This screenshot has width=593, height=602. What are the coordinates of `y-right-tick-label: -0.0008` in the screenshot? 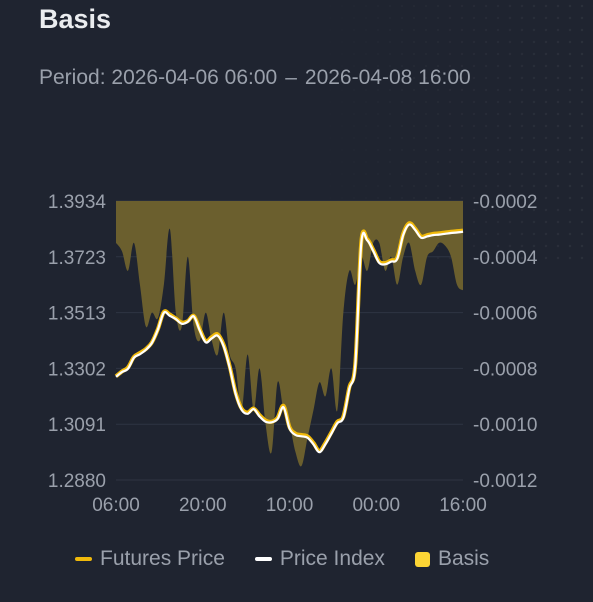 It's located at (505, 369).